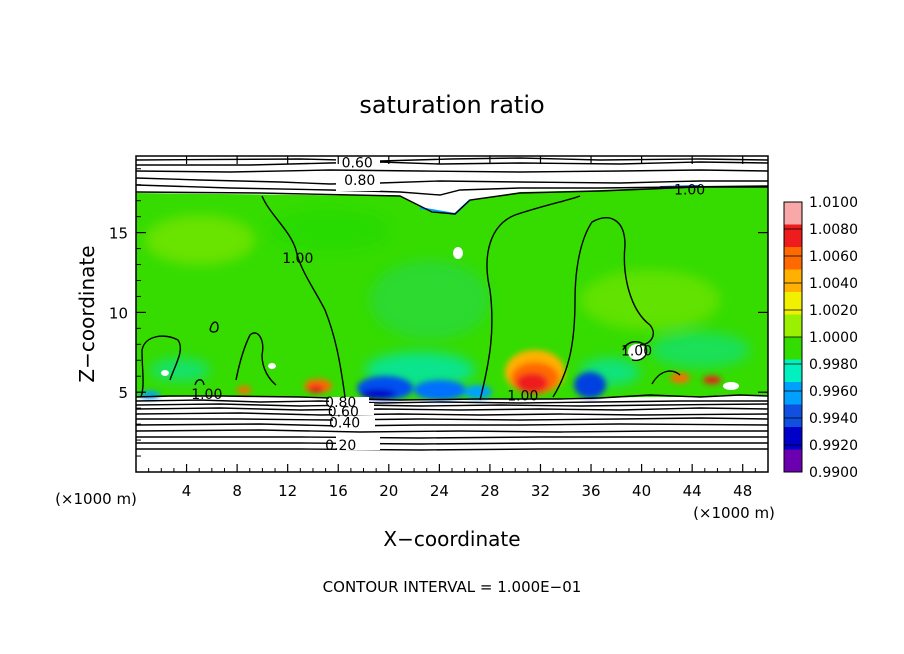  I want to click on colorbar-label: 0.9980, so click(833, 365).